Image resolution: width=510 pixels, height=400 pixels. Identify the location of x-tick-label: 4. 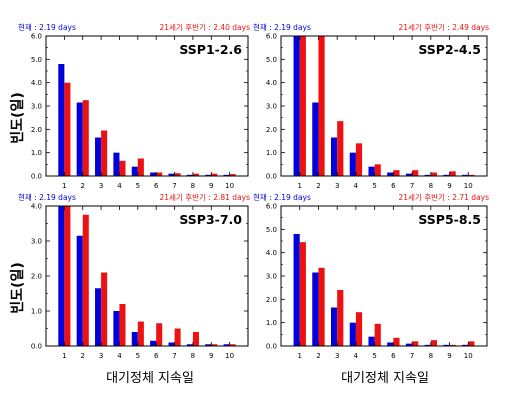
(119, 356).